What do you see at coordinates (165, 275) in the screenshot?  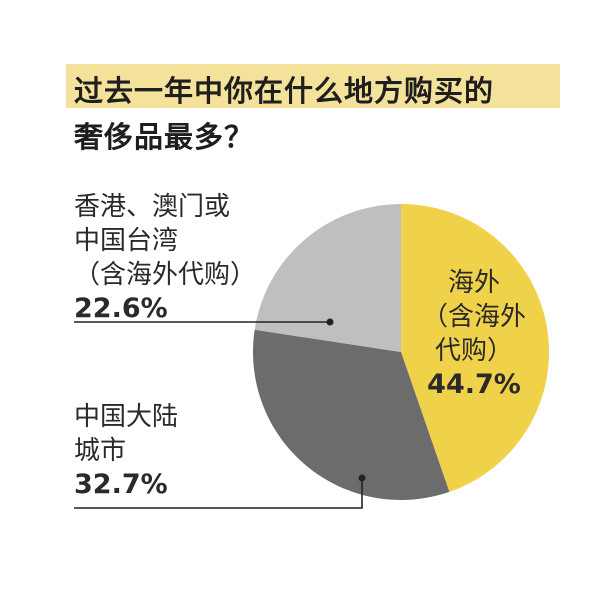 I see `label-hk-line-3: （含海外代购）` at bounding box center [165, 275].